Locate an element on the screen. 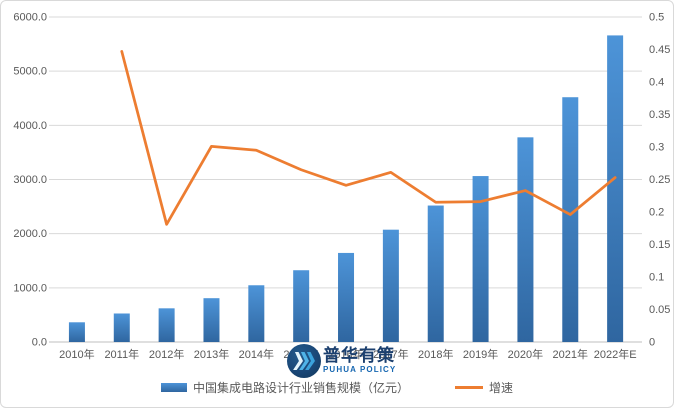  x-axis-tick-label: 2022年E is located at coordinates (615, 354).